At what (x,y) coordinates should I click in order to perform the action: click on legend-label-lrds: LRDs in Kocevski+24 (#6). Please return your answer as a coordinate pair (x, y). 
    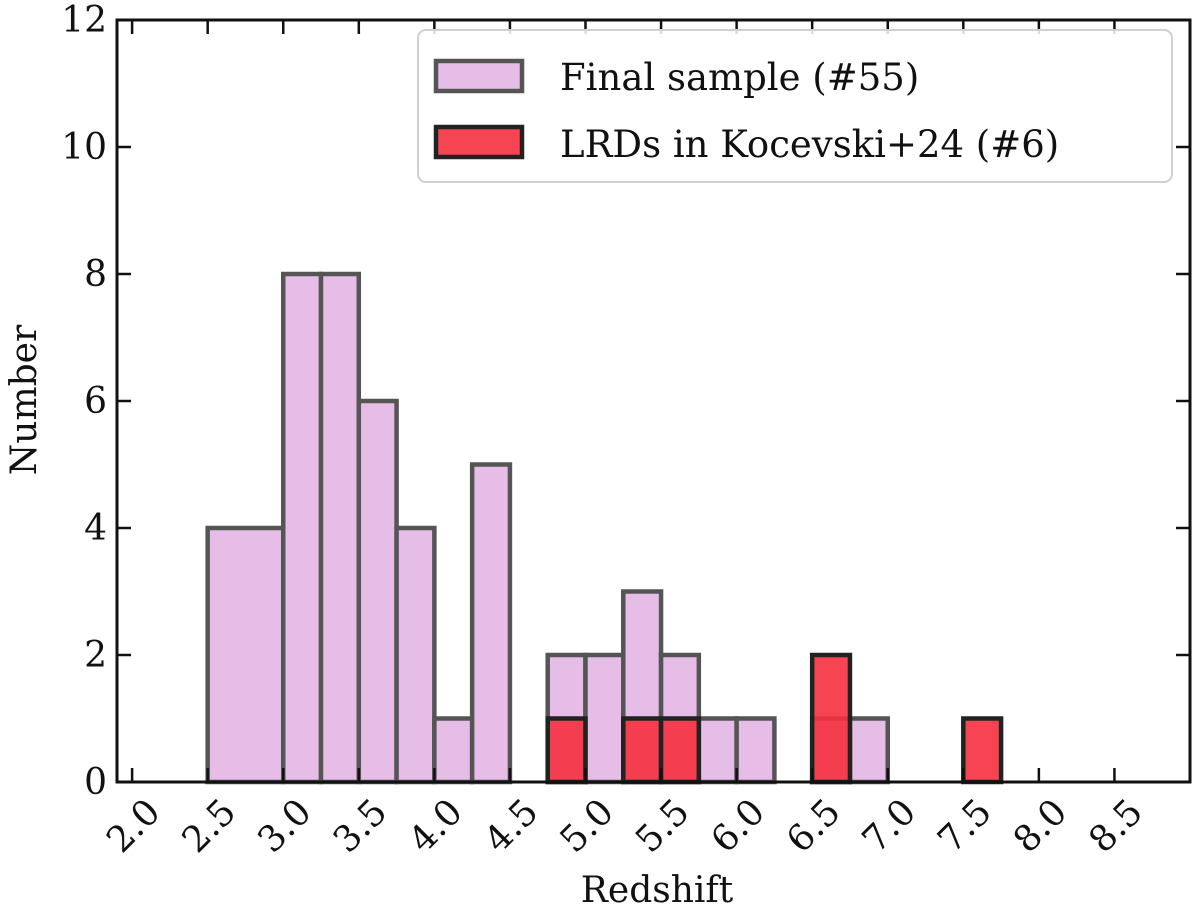
    Looking at the image, I should click on (809, 144).